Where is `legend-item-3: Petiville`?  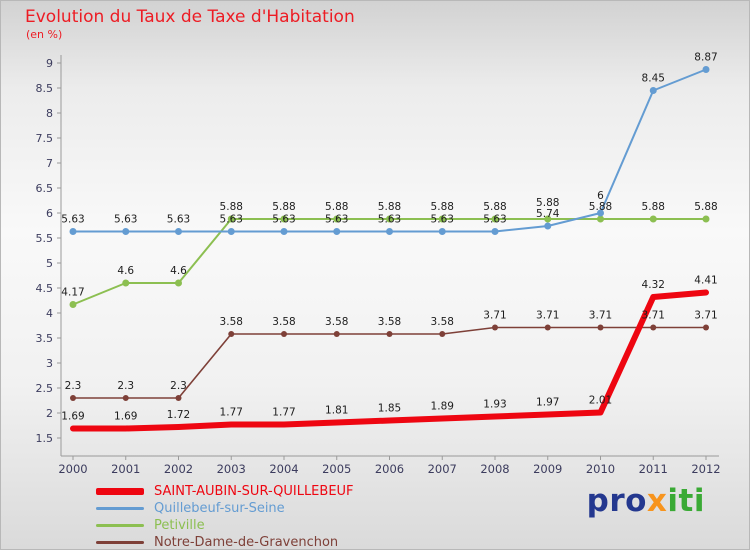
legend-item-3: Petiville is located at coordinates (225, 525).